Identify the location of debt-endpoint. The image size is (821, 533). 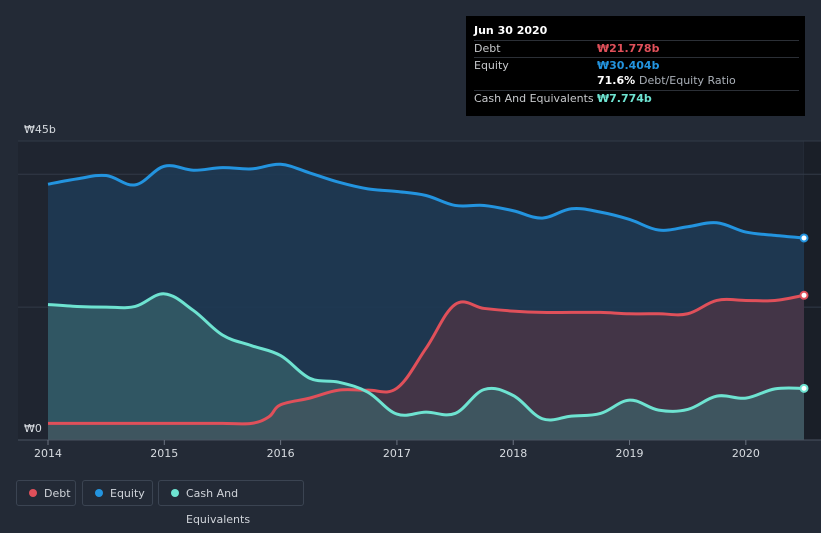
(804, 295).